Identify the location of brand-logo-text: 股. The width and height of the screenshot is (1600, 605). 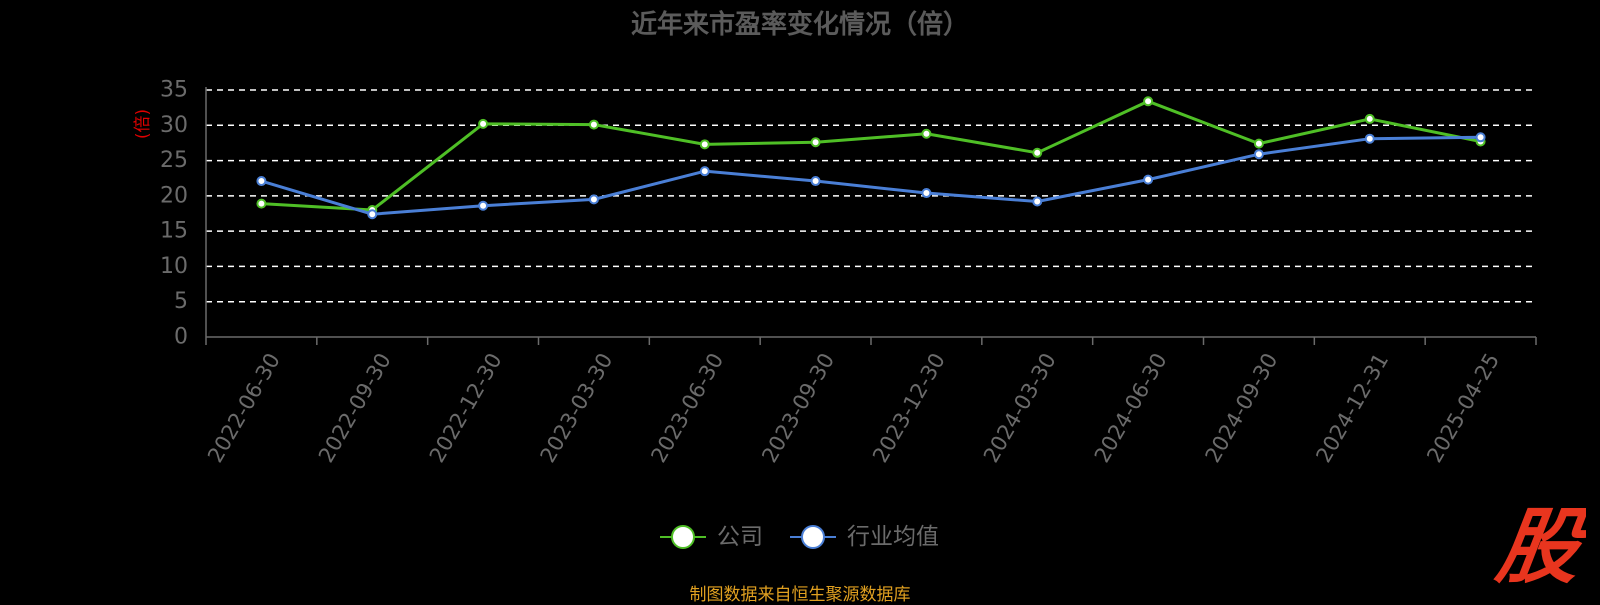
(1538, 543).